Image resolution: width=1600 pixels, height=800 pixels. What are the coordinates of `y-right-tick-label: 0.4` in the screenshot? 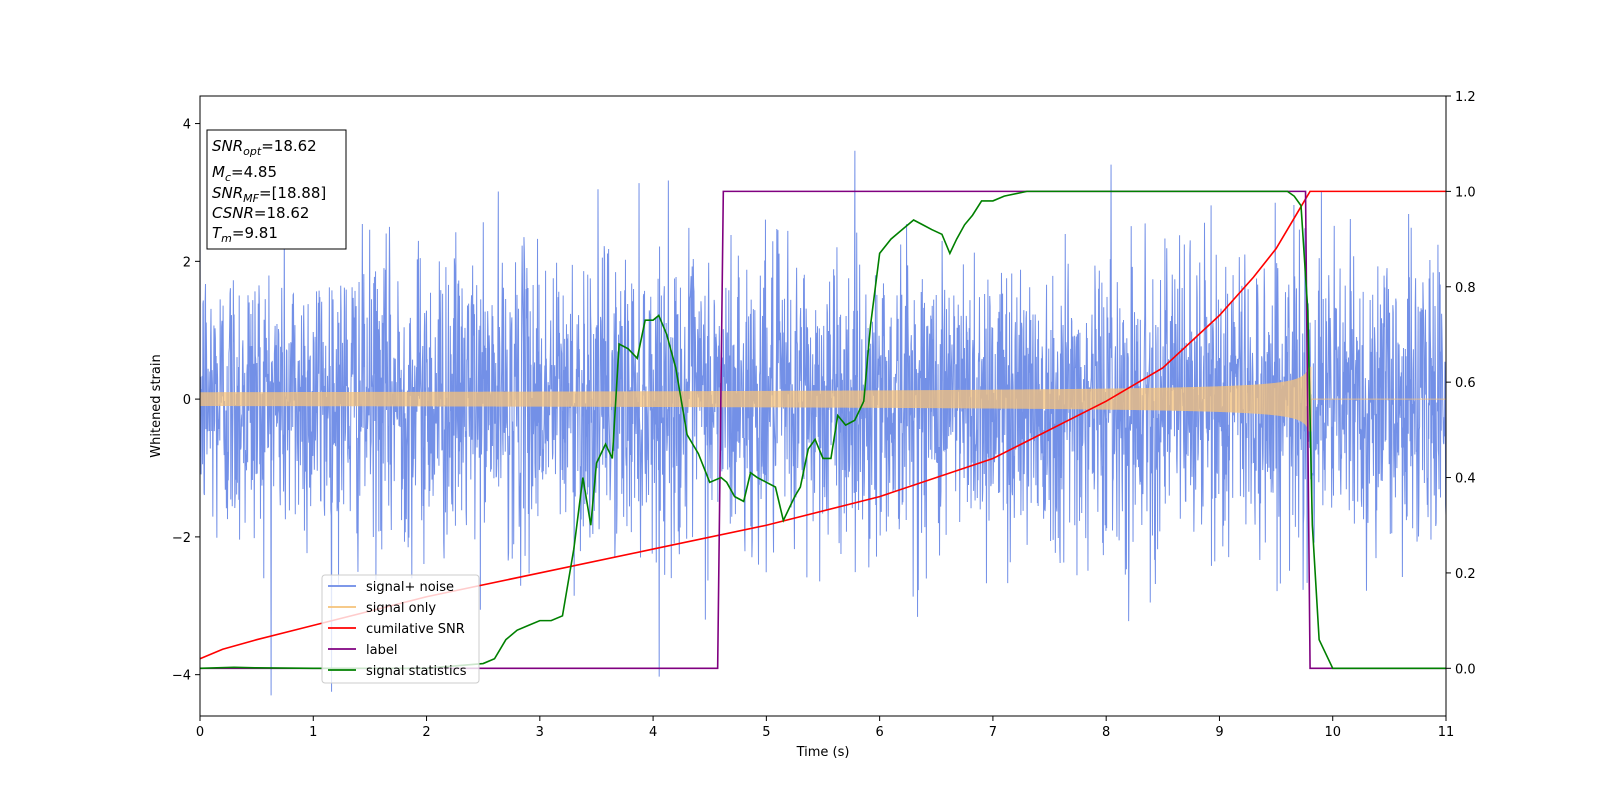 It's located at (1465, 479).